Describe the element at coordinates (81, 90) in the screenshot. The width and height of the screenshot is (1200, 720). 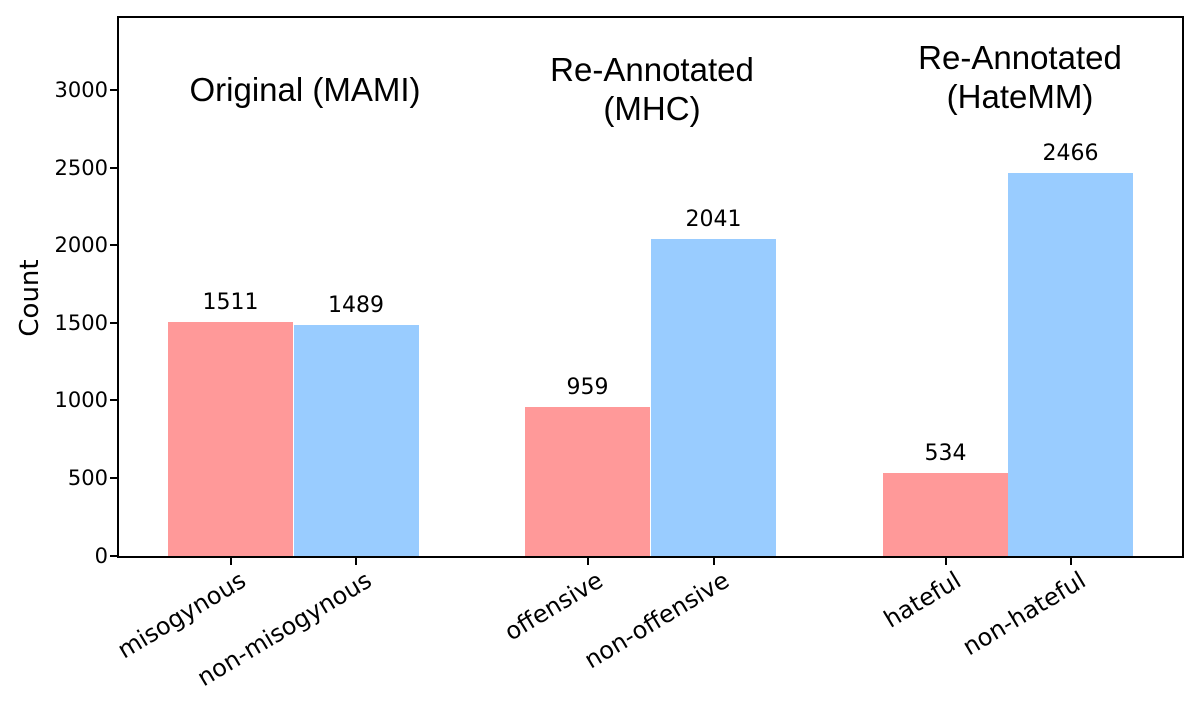
I see `y-tick-label: 3000` at that location.